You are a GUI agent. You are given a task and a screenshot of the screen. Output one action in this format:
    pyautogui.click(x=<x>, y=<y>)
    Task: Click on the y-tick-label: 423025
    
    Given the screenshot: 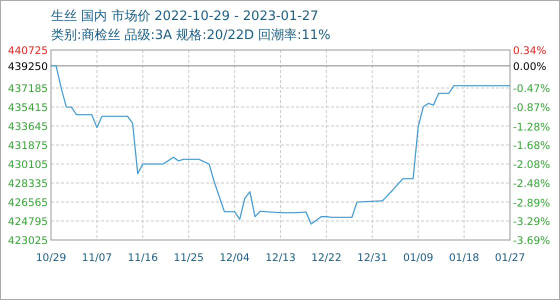 What is the action you would take?
    pyautogui.click(x=28, y=241)
    